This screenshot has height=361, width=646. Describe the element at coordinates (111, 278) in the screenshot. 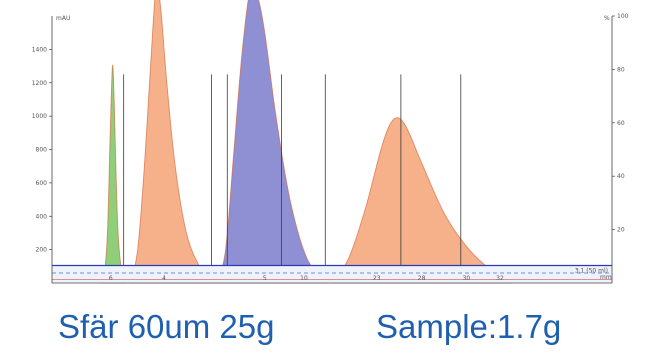

I see `fraction-label: 6` at that location.